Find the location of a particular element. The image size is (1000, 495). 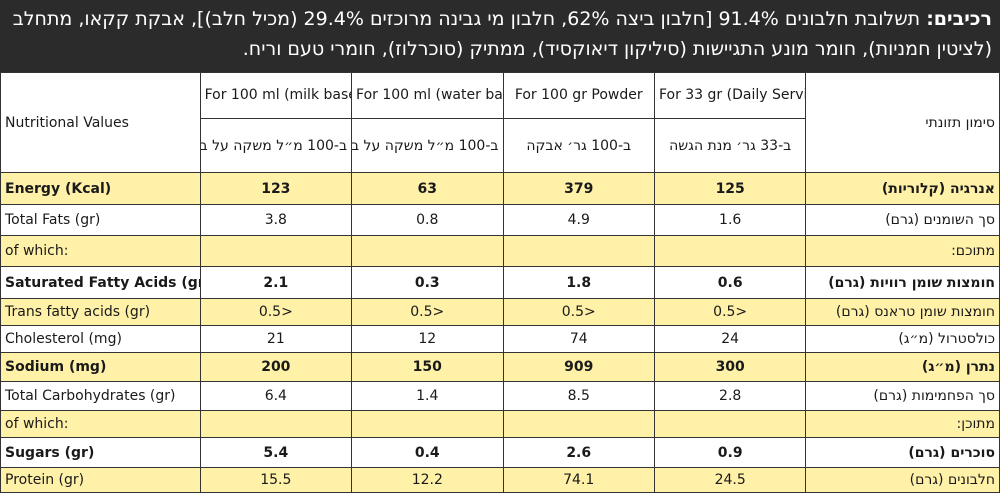

value-cell: 12.2 is located at coordinates (427, 480).